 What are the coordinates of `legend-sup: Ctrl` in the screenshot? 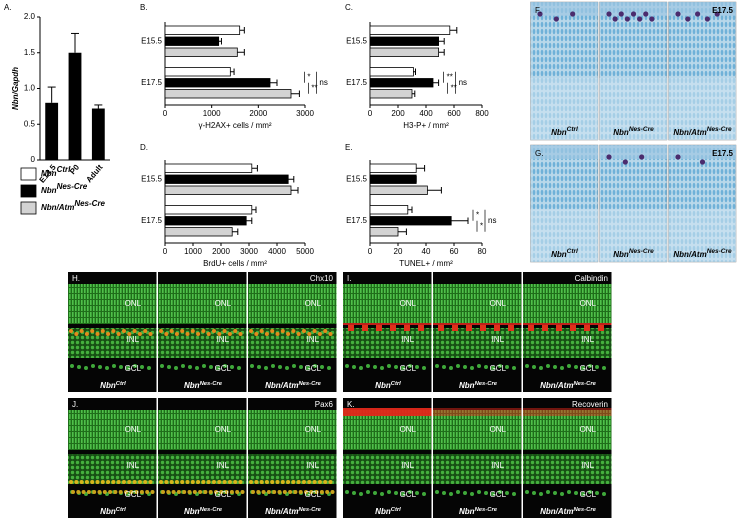 It's located at (64, 169).